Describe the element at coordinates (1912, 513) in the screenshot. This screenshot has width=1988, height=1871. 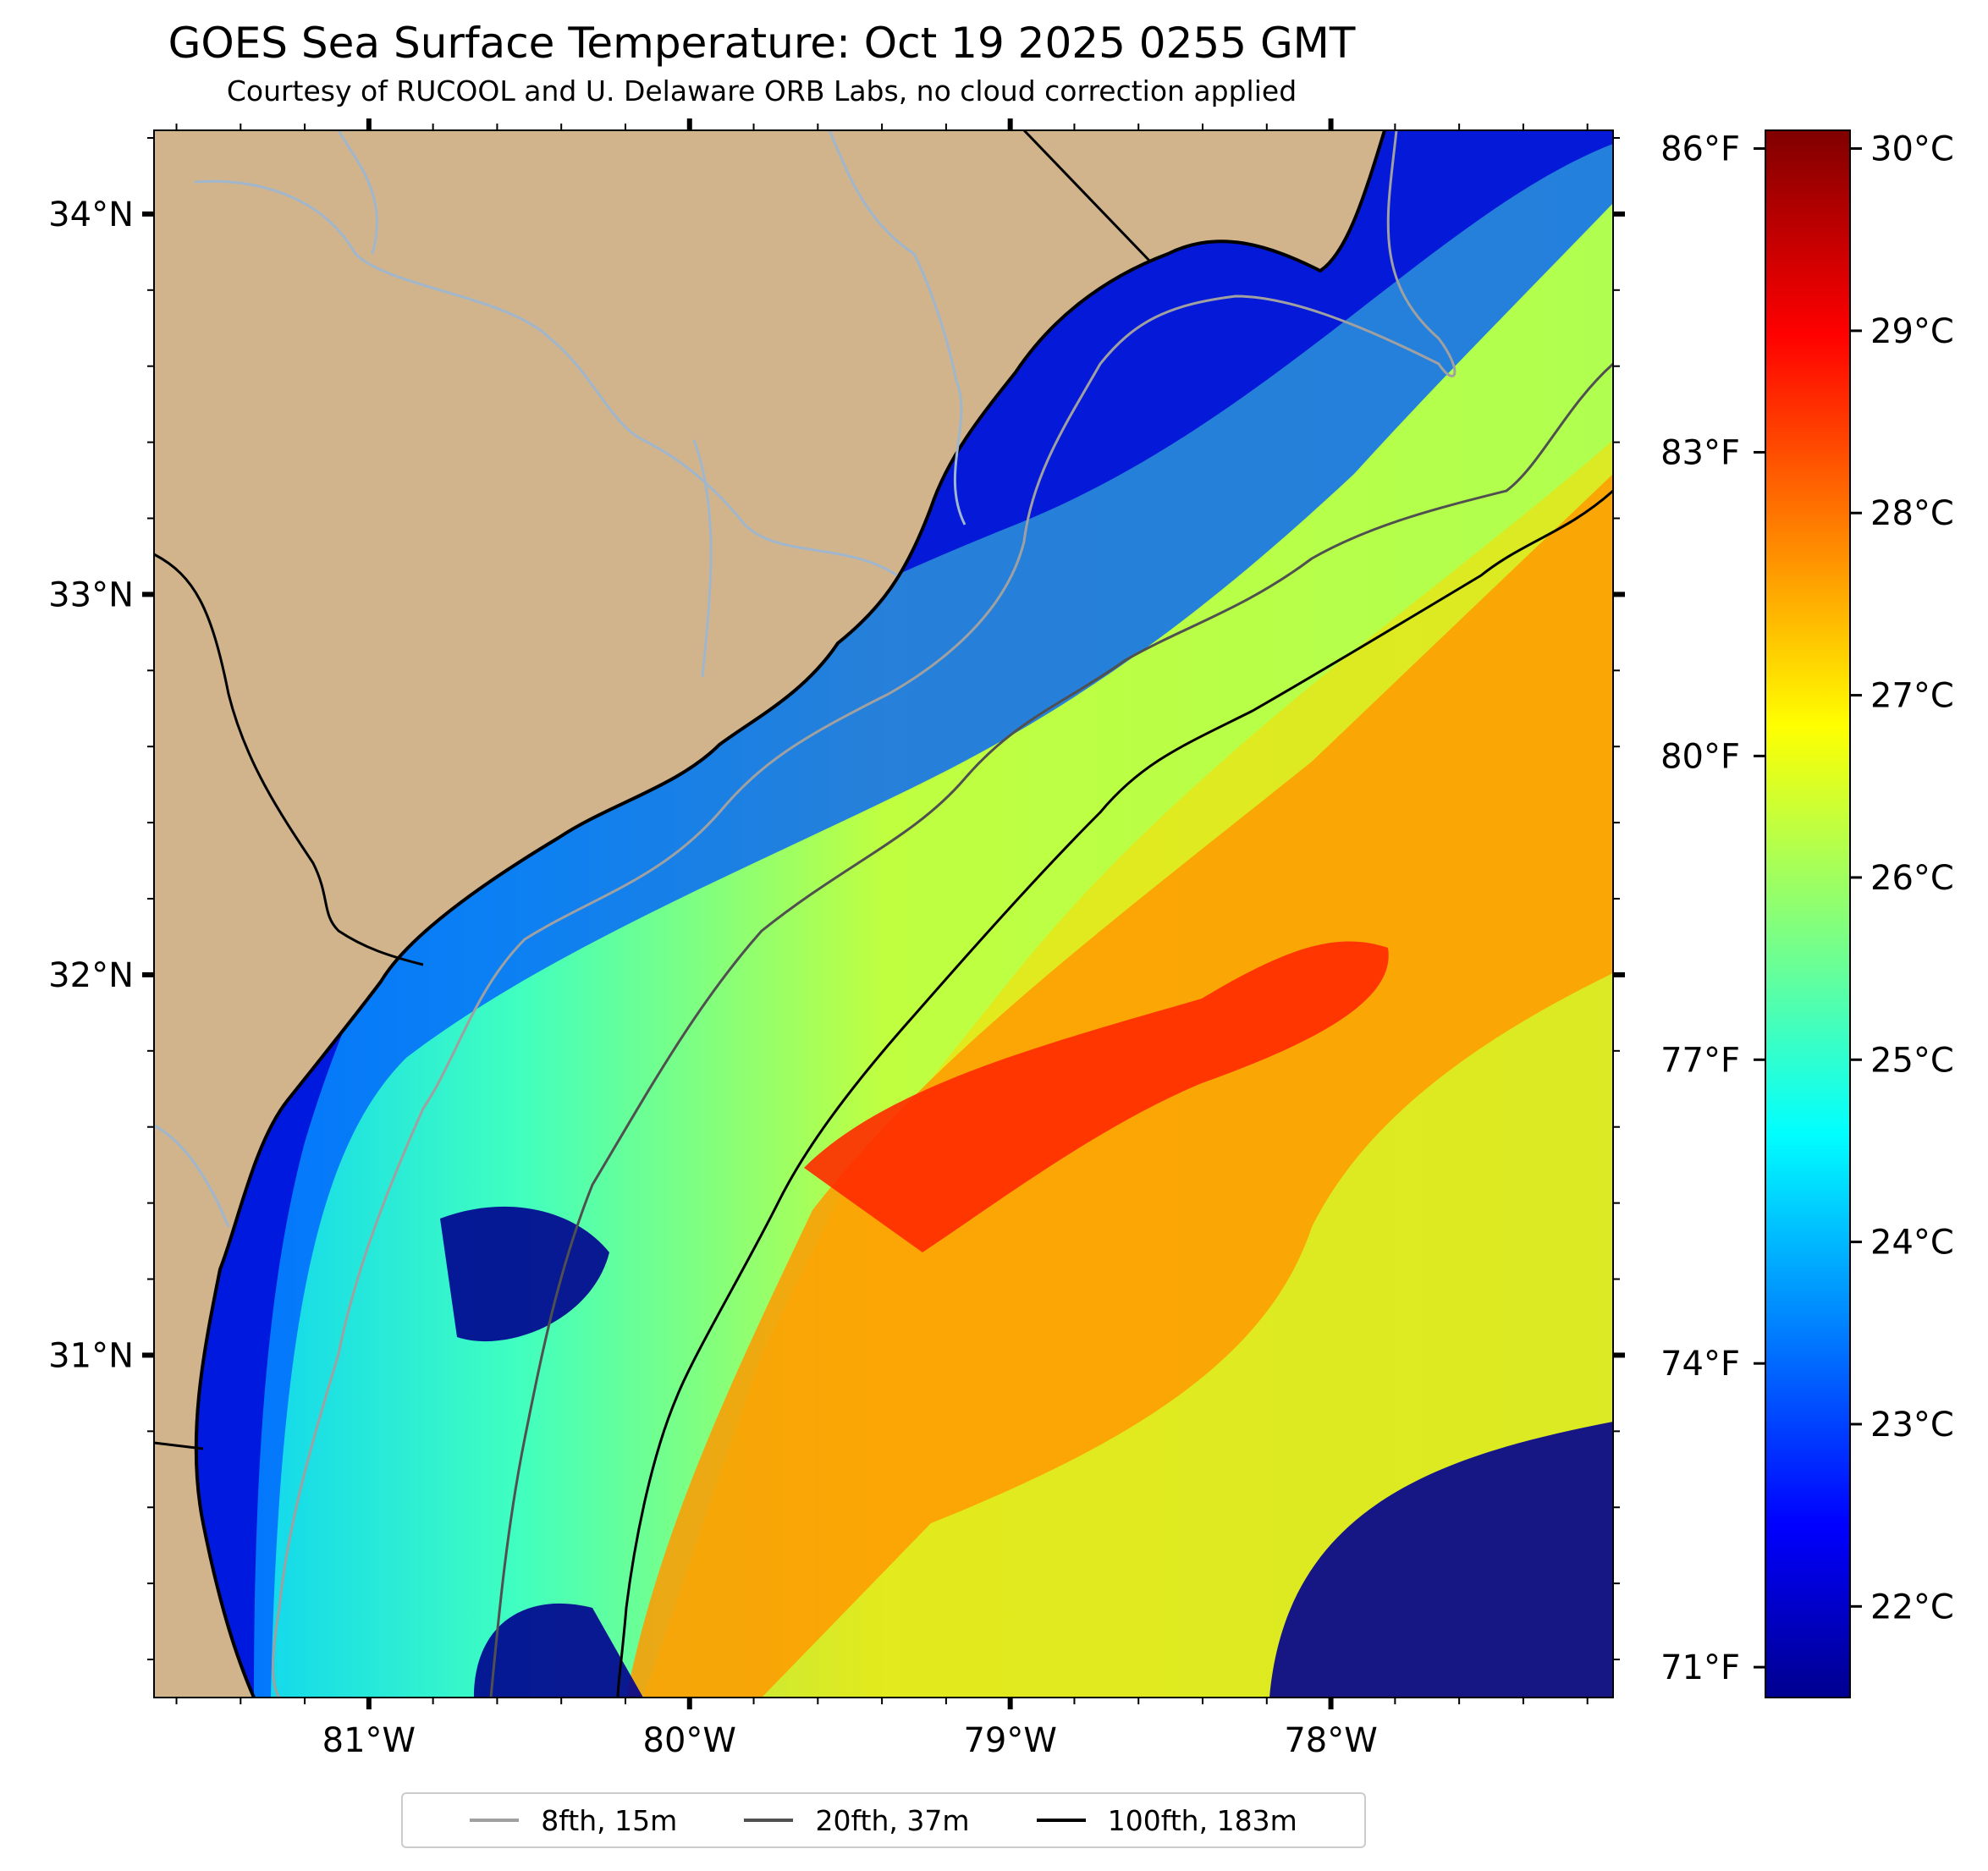
I see `celsius-label-28C: 28°C` at that location.